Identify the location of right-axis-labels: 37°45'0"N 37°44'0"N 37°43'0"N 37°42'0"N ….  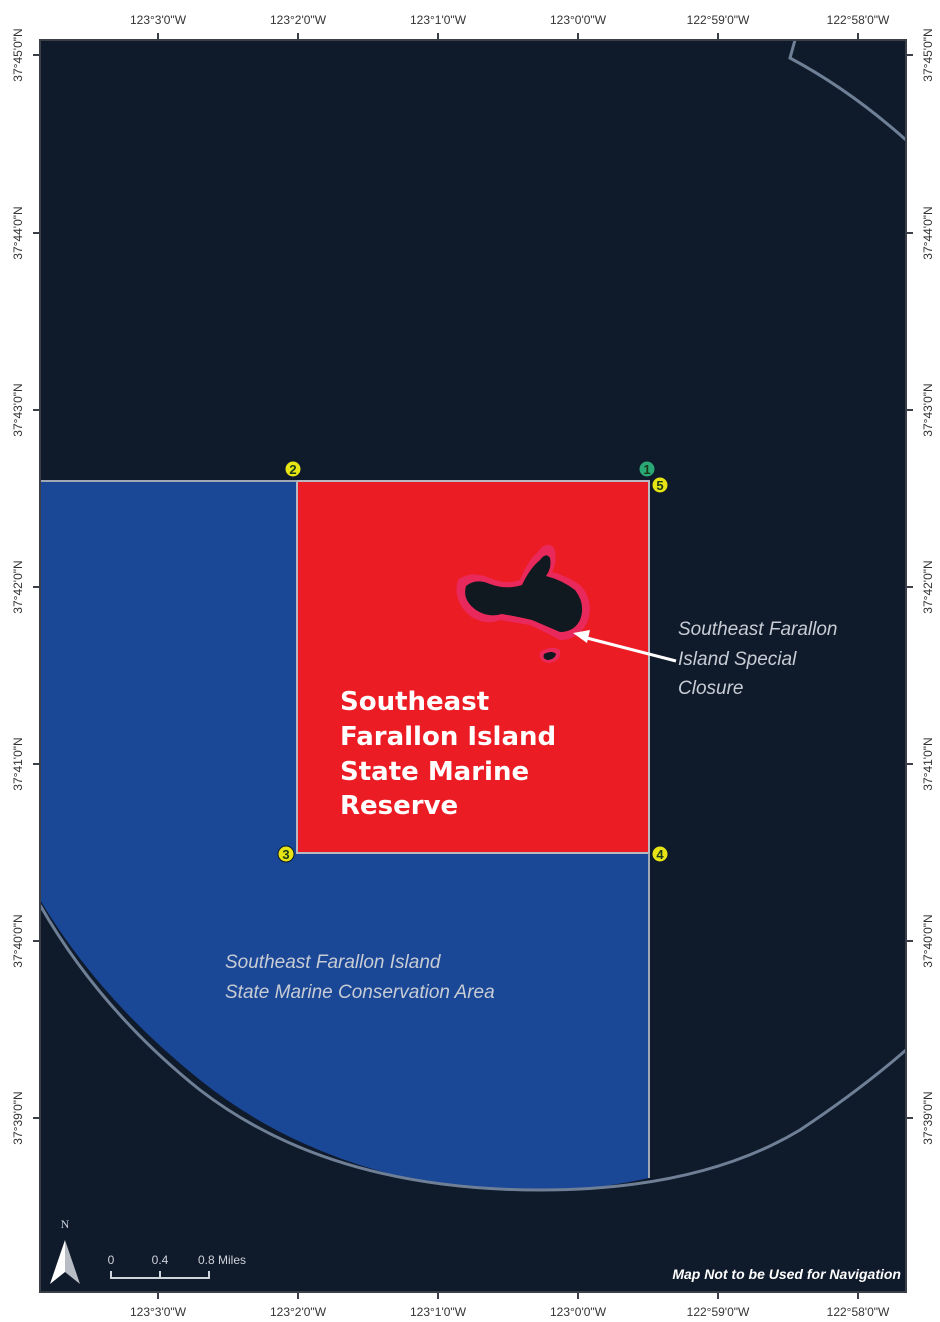
(928, 586).